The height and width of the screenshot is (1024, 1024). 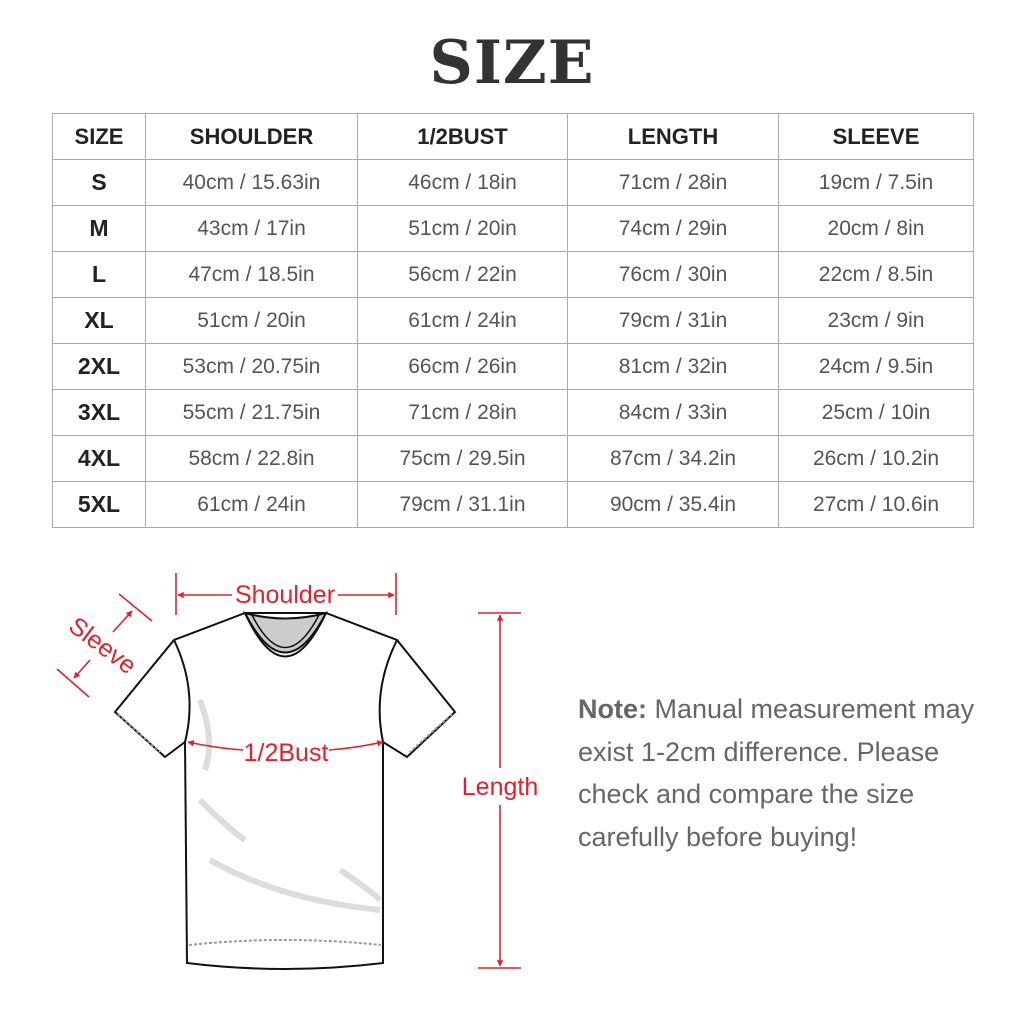 I want to click on measurement-cell: 40cm / 15.63in, so click(x=251, y=182).